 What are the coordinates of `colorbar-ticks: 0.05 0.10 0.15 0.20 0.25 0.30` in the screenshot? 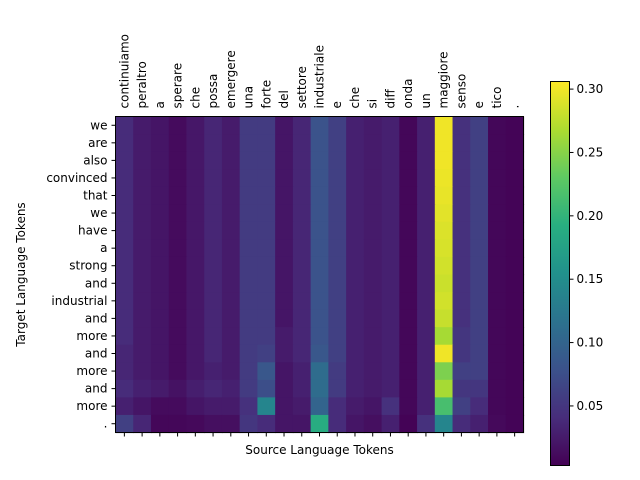 It's located at (586, 247).